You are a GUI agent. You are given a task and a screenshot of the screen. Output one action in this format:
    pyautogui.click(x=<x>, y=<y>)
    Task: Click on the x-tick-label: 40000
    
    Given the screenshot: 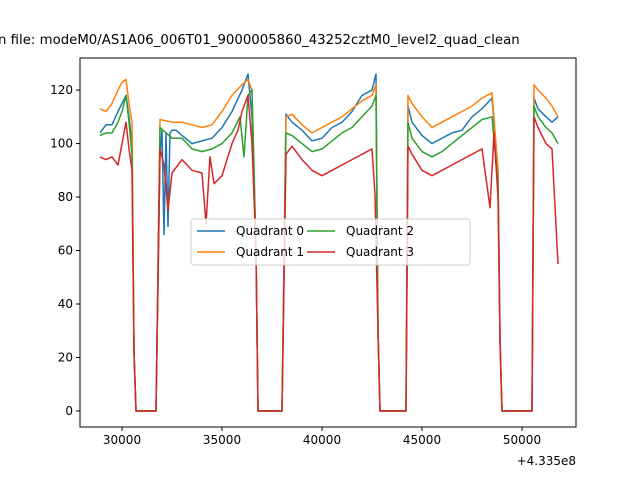 What is the action you would take?
    pyautogui.click(x=322, y=440)
    